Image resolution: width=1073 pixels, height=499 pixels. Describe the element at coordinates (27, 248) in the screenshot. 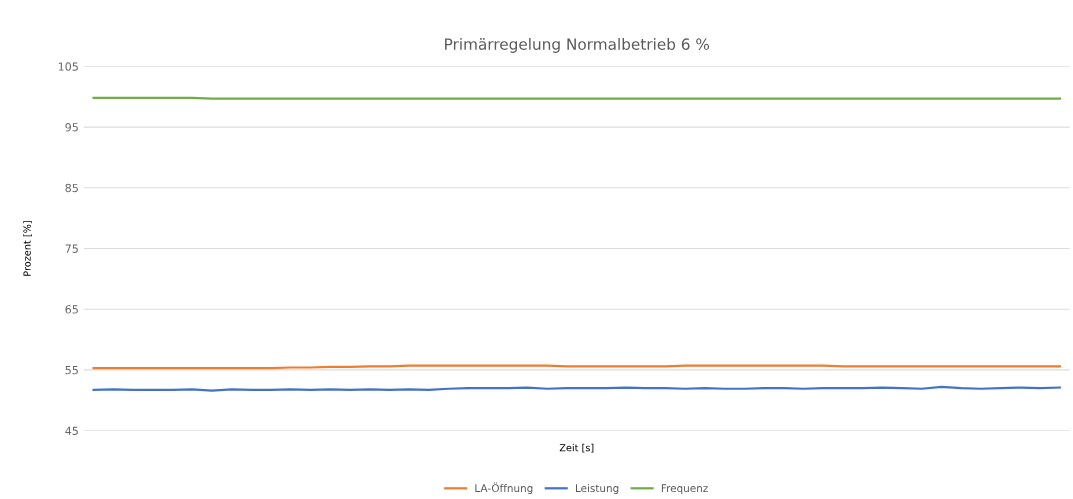

I see `y-axis-title: Prozent [%]` at that location.